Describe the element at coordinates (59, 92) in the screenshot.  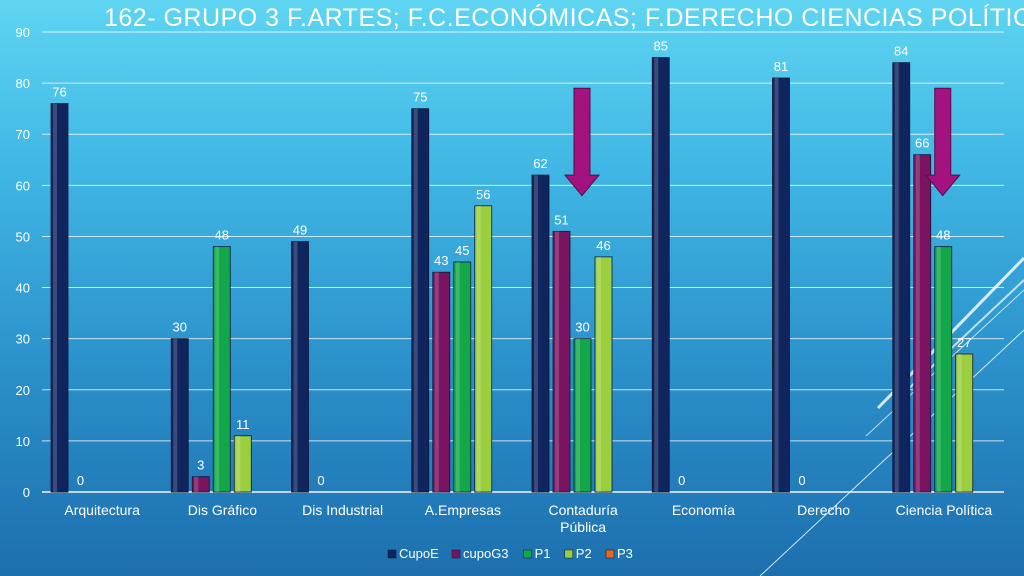
I see `data-label: 76` at that location.